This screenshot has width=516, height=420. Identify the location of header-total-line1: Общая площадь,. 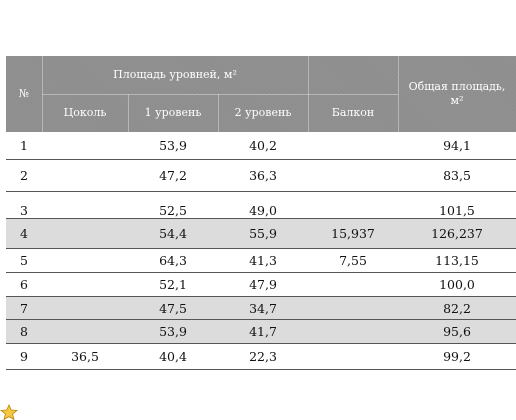
(457, 86).